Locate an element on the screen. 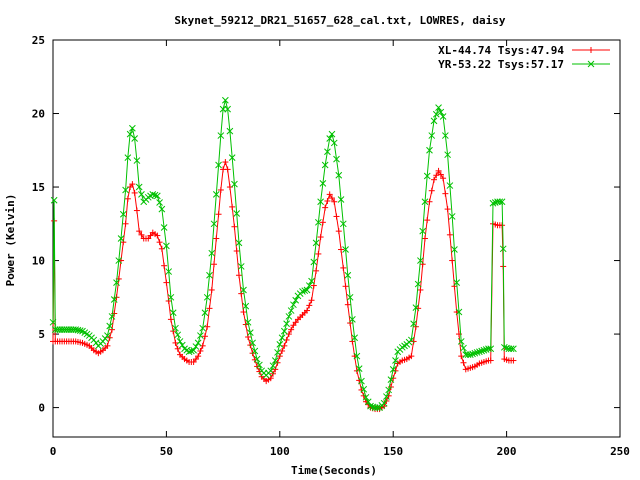 Image resolution: width=640 pixels, height=480 pixels. y-tick-label: 15 is located at coordinates (38, 187).